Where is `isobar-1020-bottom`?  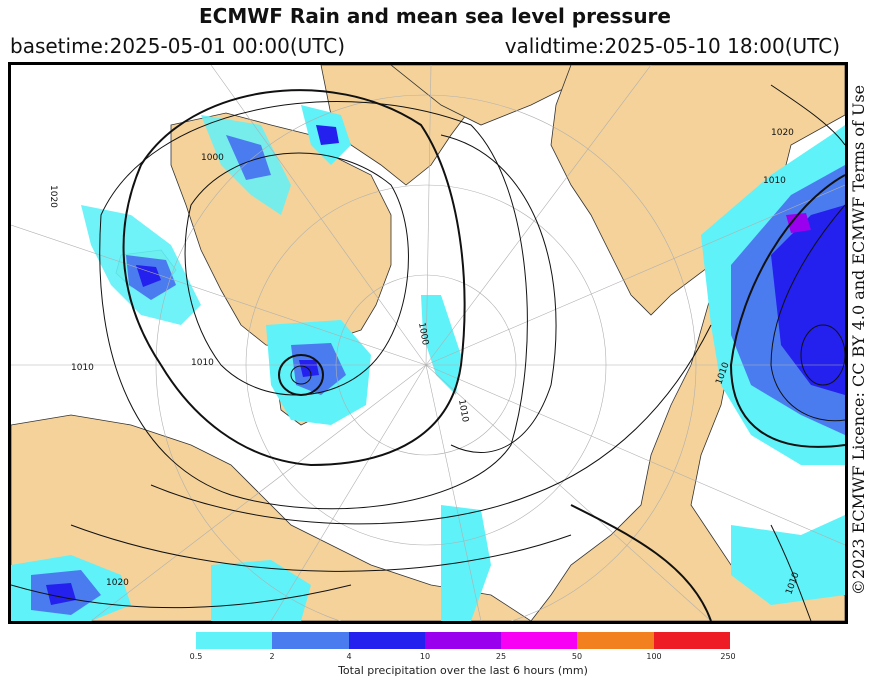
isobar-1020-bottom is located at coordinates (181, 596).